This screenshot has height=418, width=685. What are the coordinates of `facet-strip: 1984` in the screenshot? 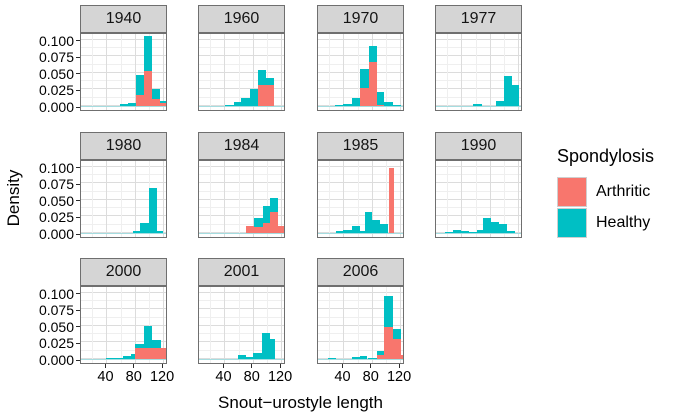 It's located at (241, 146).